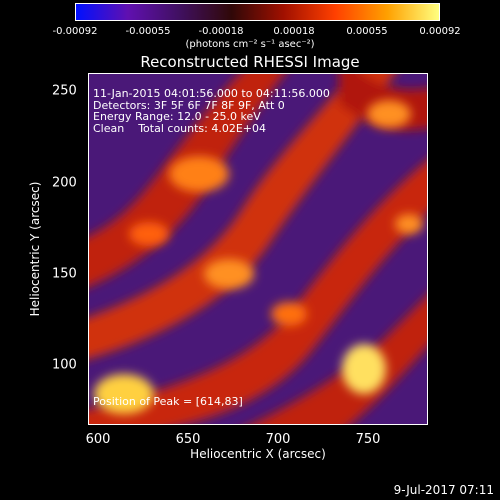 The width and height of the screenshot is (500, 500). I want to click on colorbar-units: (photons cm⁻² s⁻¹ asec⁻²), so click(250, 44).